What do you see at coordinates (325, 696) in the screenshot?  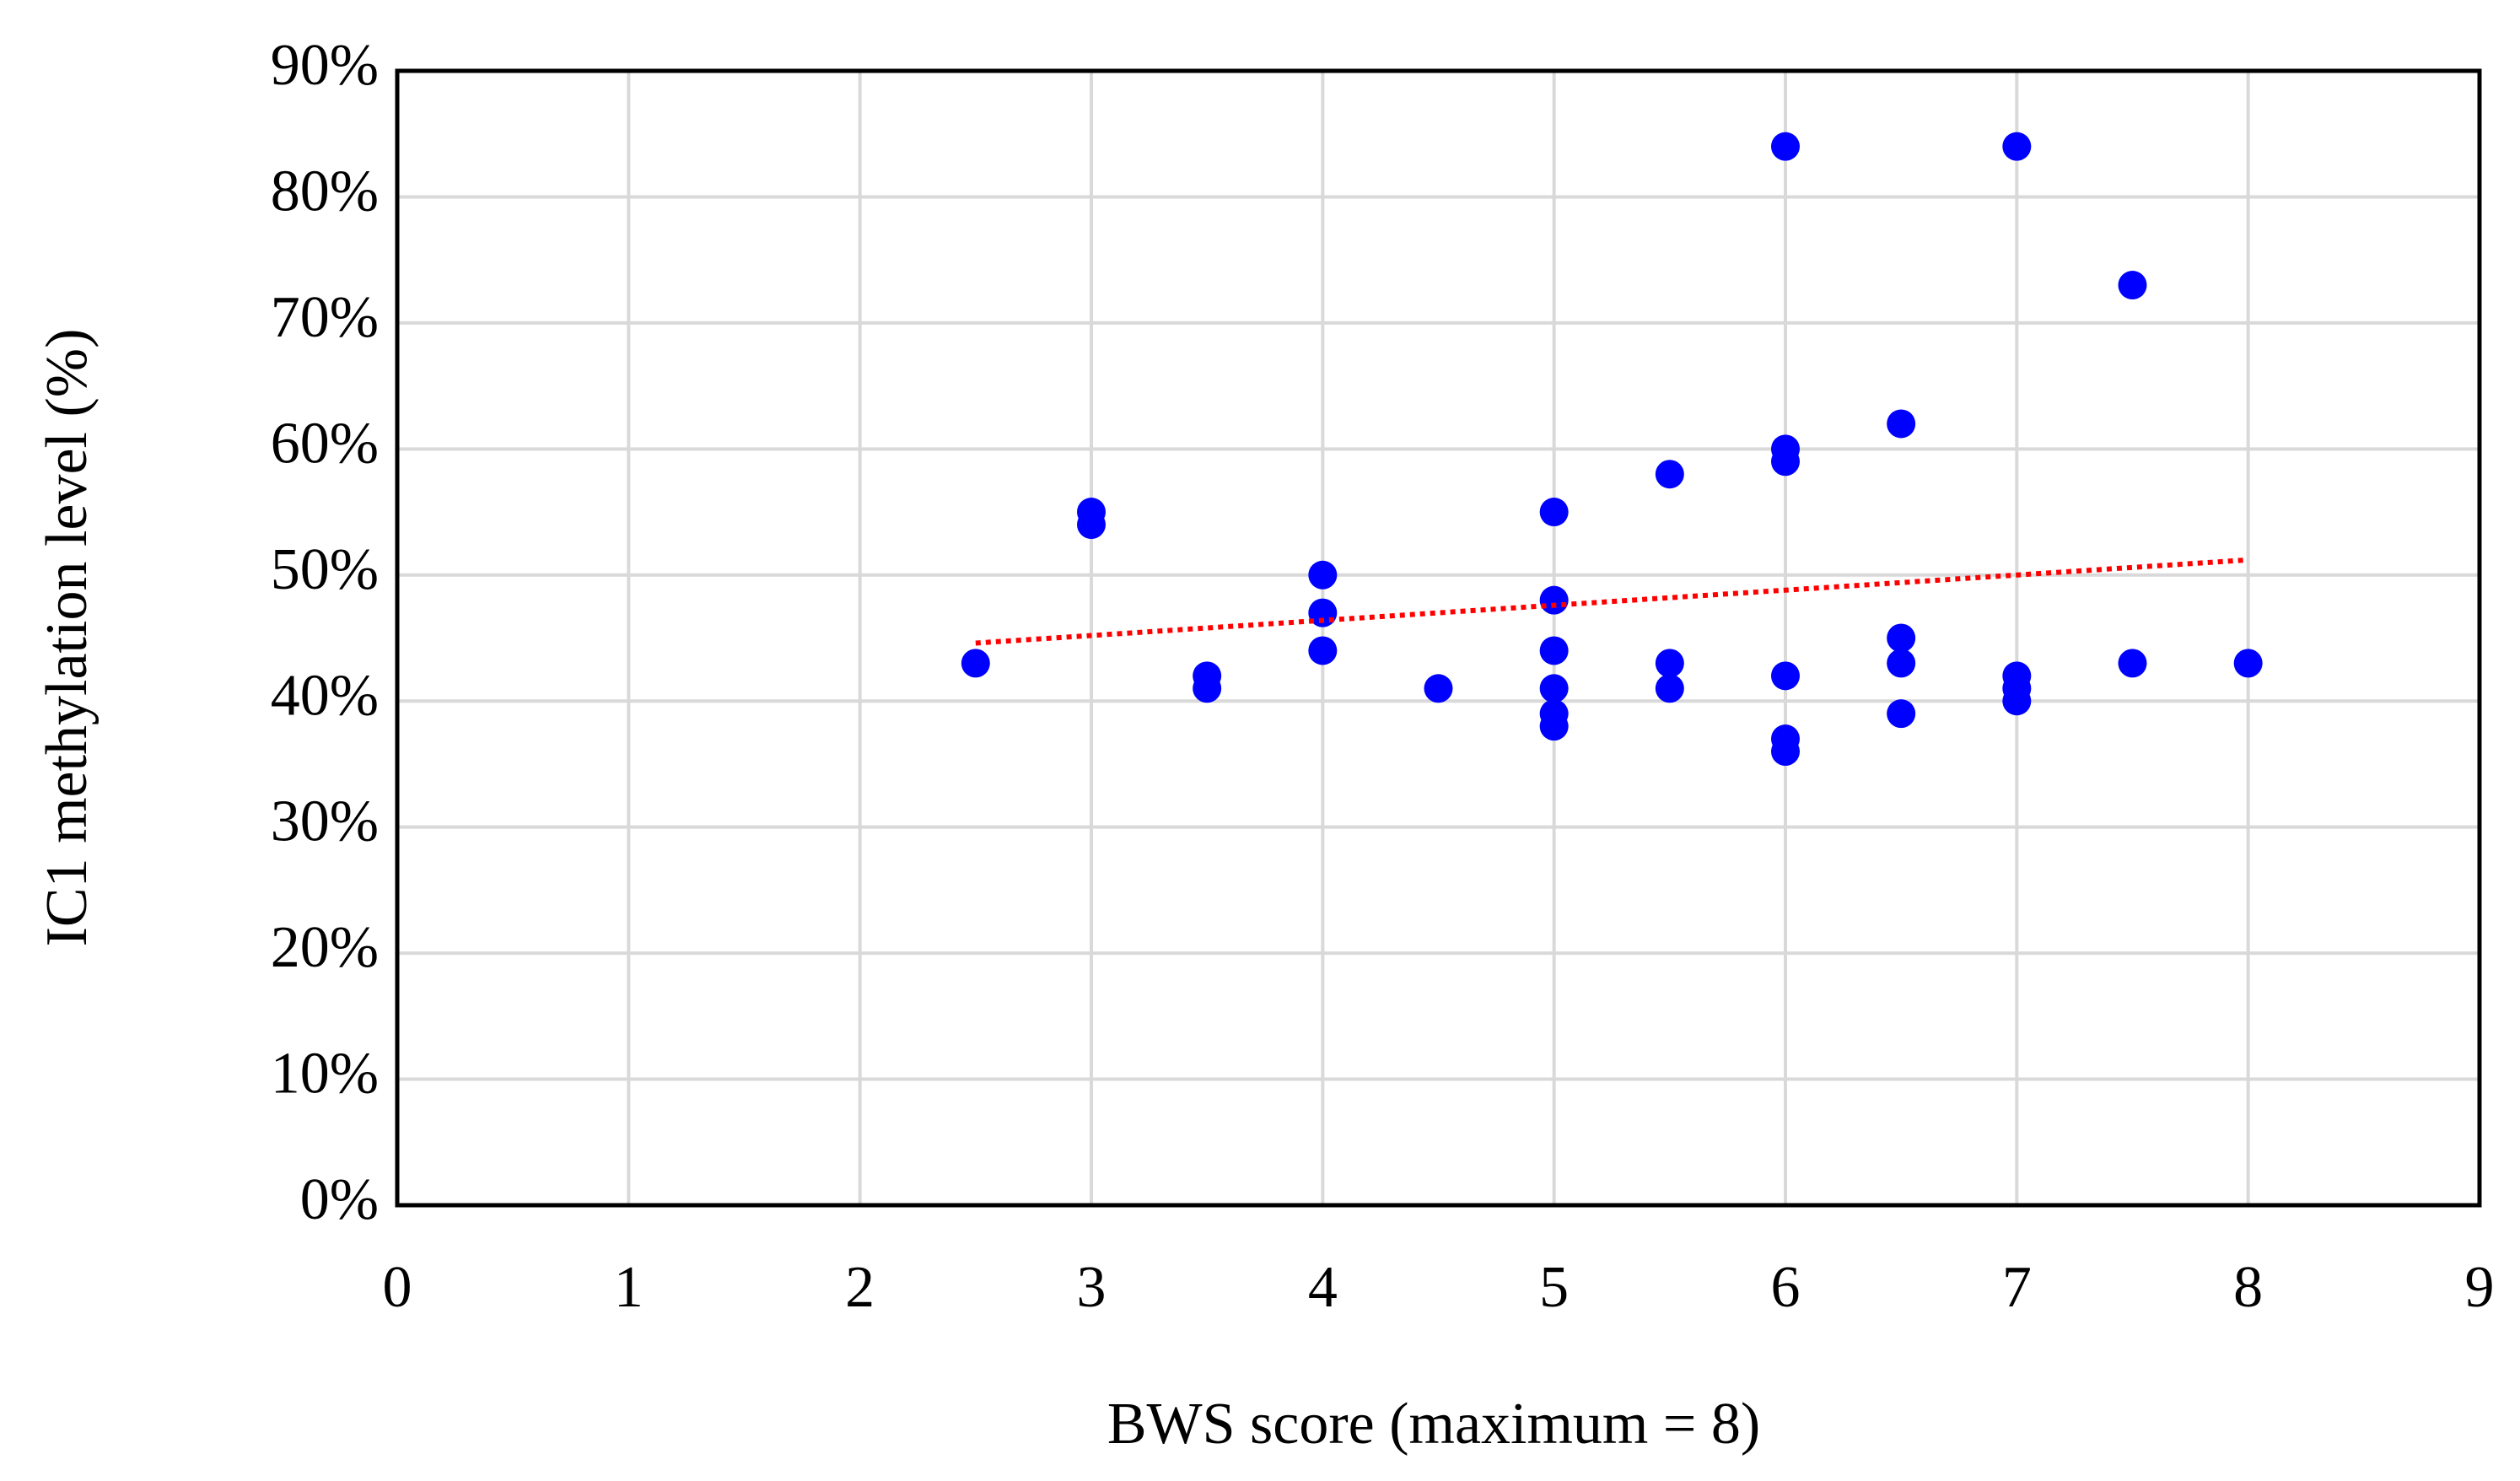 I see `y-tick-label: 40%` at bounding box center [325, 696].